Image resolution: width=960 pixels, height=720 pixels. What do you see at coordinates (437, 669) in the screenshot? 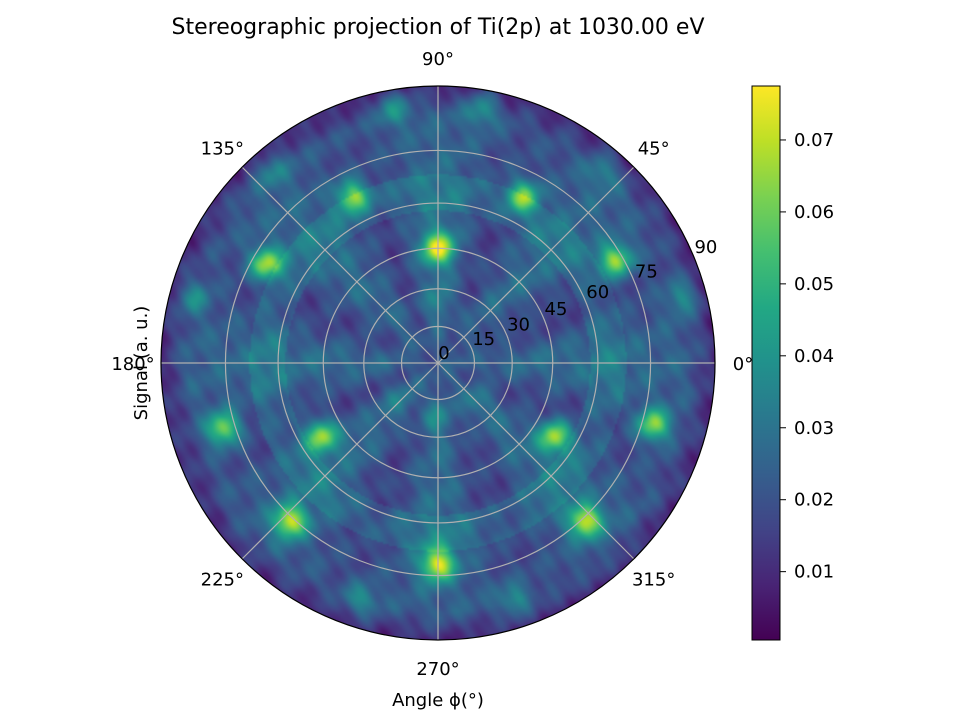
I see `angular-tick-label: 270°` at bounding box center [437, 669].